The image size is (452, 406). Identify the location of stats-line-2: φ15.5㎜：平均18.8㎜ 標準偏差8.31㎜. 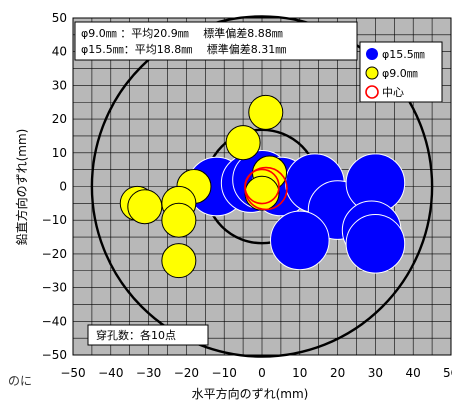
(183, 49).